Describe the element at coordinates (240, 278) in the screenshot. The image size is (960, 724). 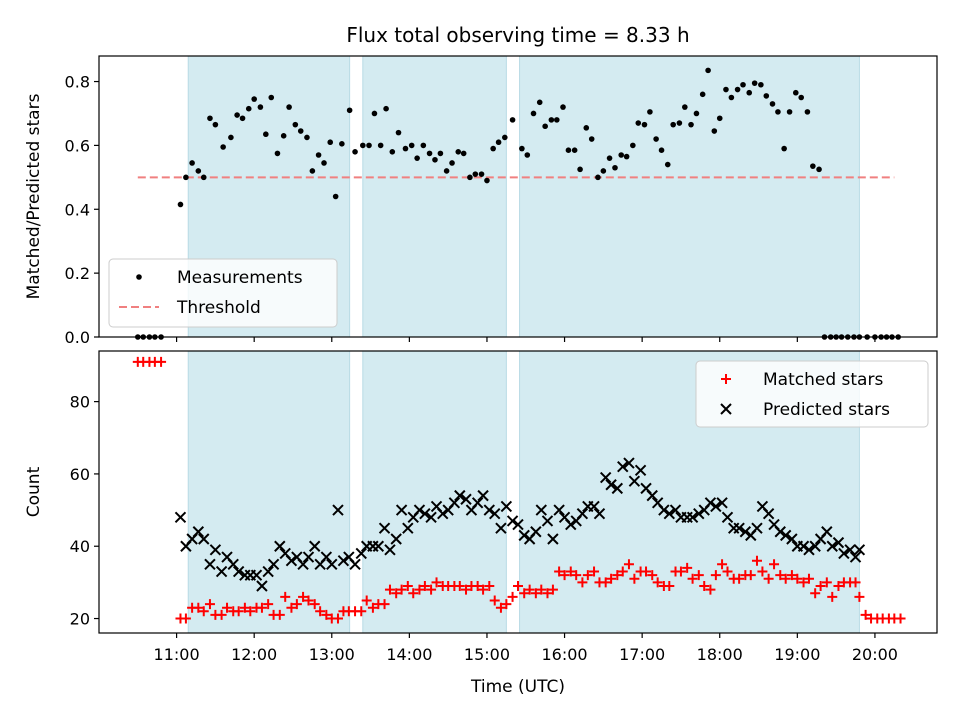
I see `legend-measurements-label: Measurements` at that location.